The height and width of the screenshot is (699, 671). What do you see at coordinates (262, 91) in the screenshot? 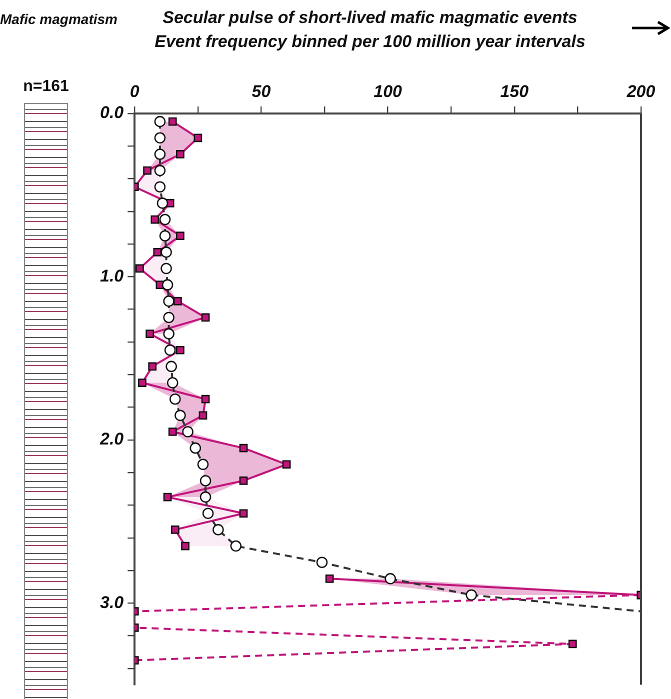
I see `x-tick-label: 50` at bounding box center [262, 91].